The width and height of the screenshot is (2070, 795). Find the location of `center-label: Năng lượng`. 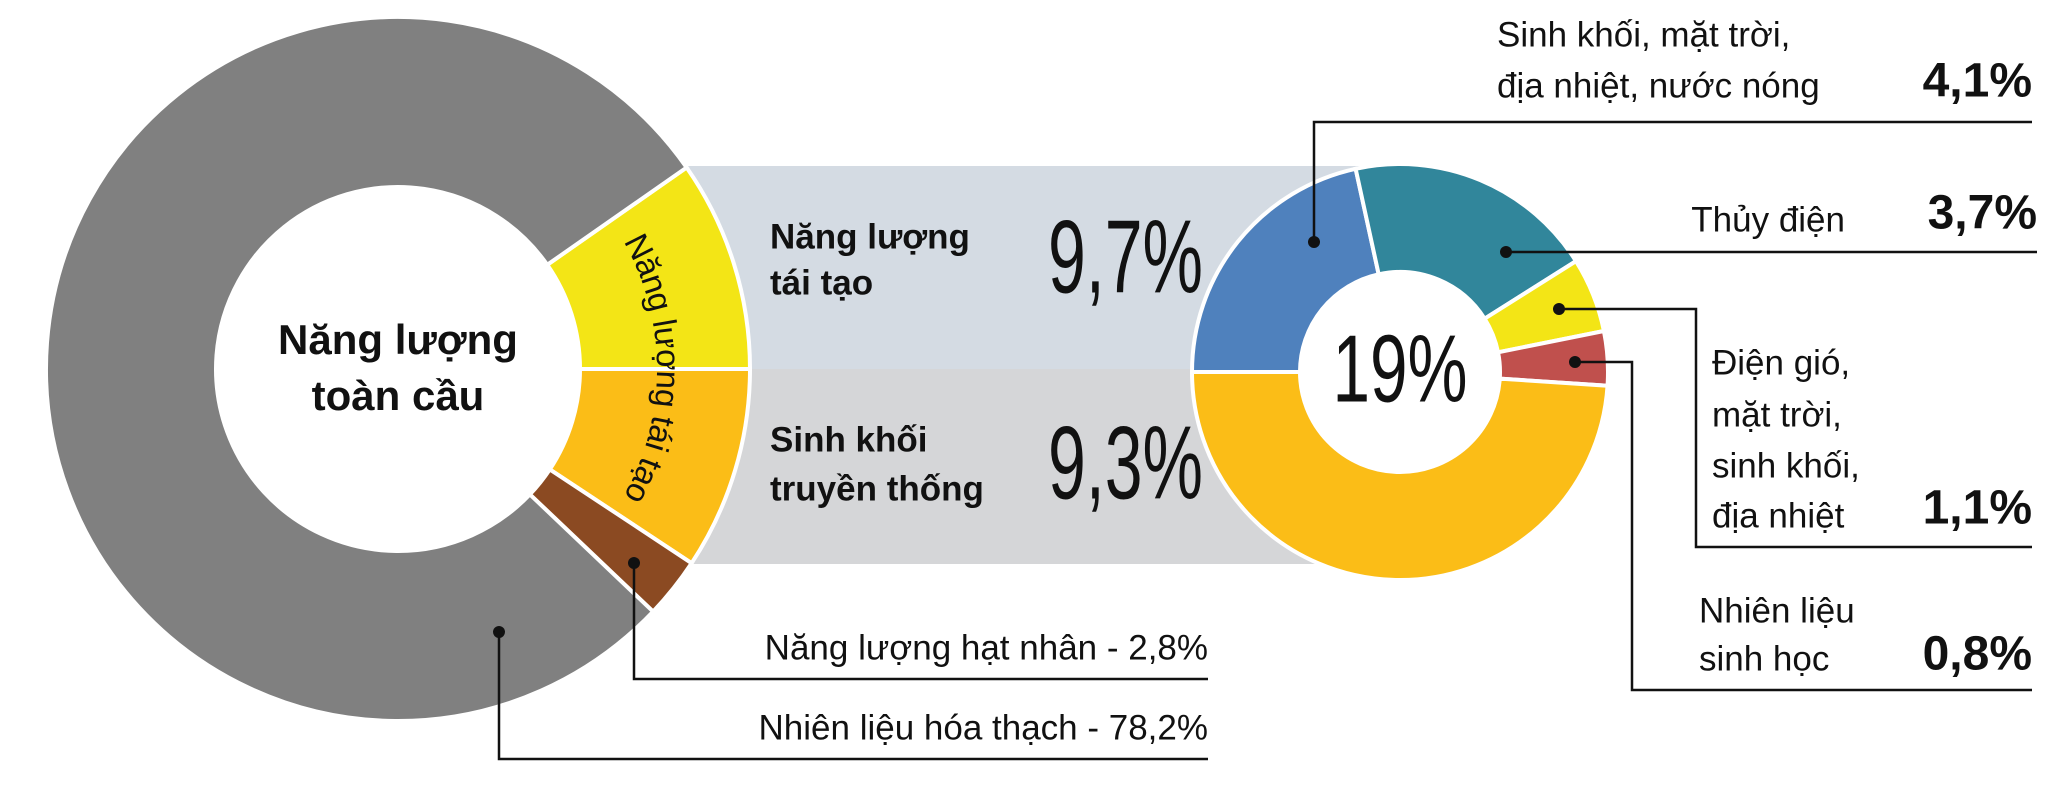

center-label: Năng lượng is located at coordinates (398, 339).